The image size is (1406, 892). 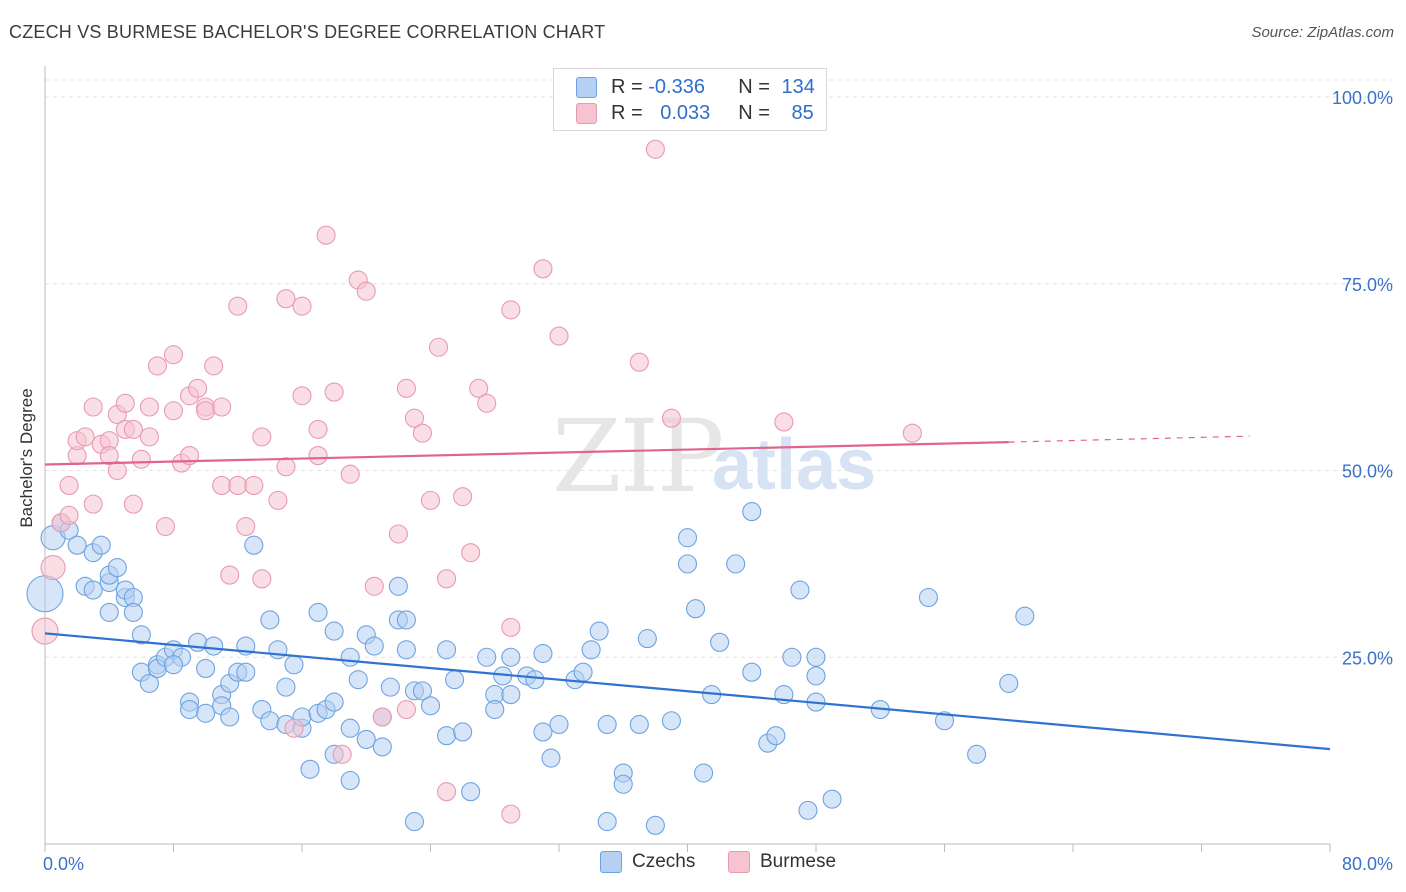 I want to click on r-value: 0.033, so click(x=685, y=112).